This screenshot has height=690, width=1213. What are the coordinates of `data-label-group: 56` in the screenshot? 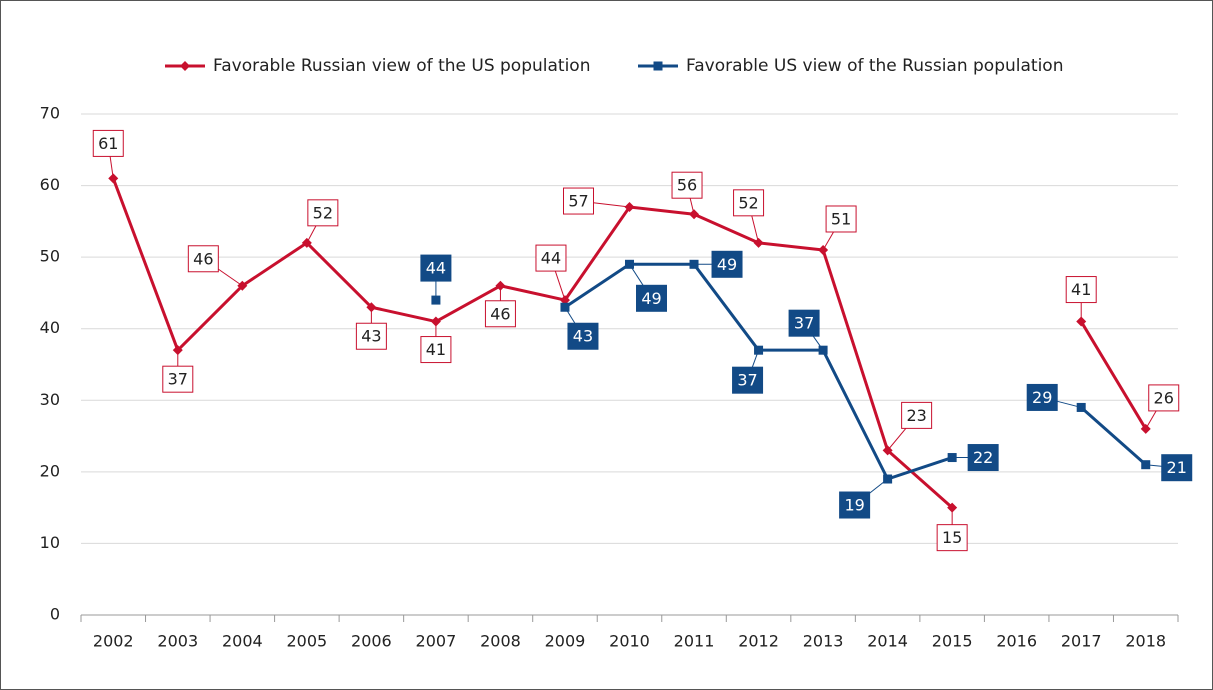 It's located at (687, 193).